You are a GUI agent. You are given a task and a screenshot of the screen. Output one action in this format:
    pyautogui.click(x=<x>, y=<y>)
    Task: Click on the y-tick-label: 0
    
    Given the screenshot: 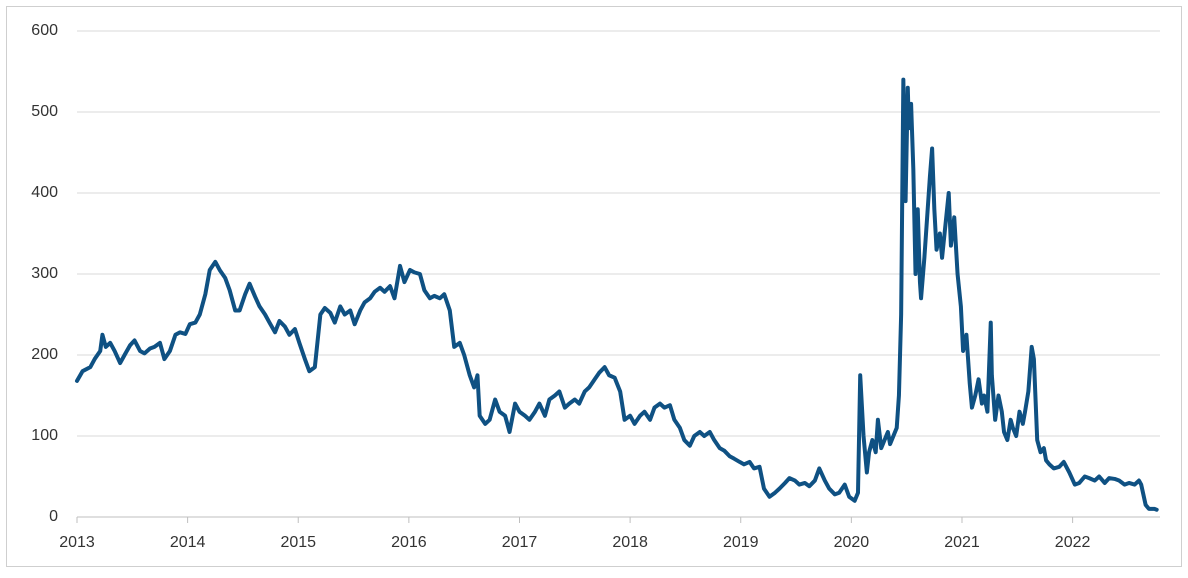 What is the action you would take?
    pyautogui.click(x=53, y=516)
    